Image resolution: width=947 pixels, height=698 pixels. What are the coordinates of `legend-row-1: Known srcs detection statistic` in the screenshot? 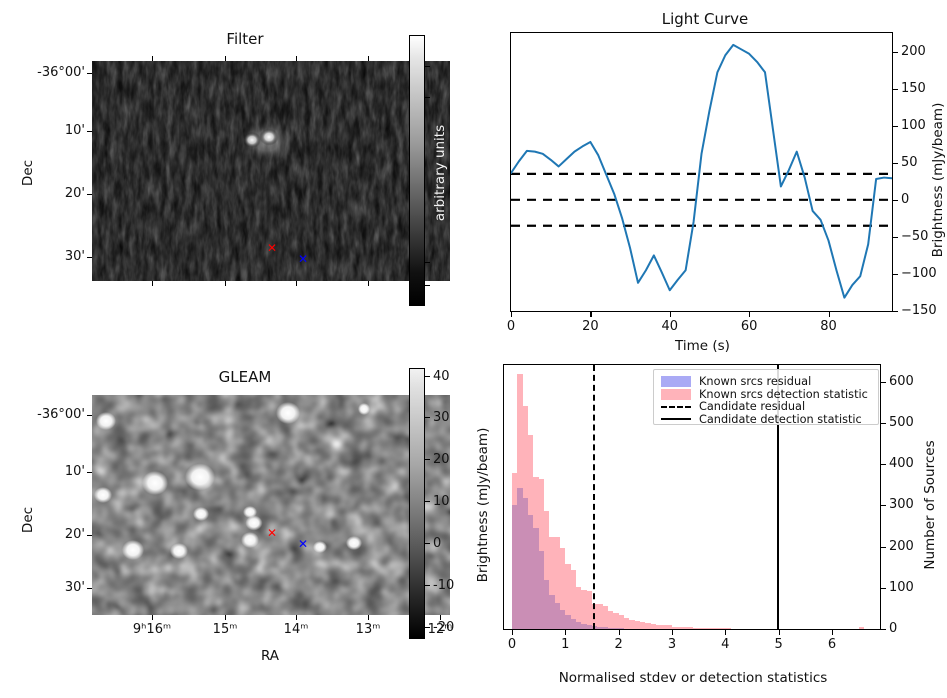 It's located at (764, 394).